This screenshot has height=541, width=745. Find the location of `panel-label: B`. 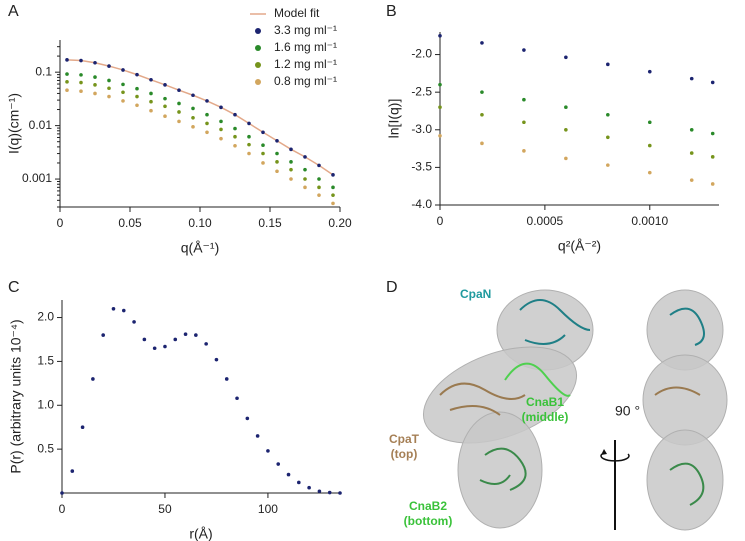

panel-label: B is located at coordinates (391, 11).